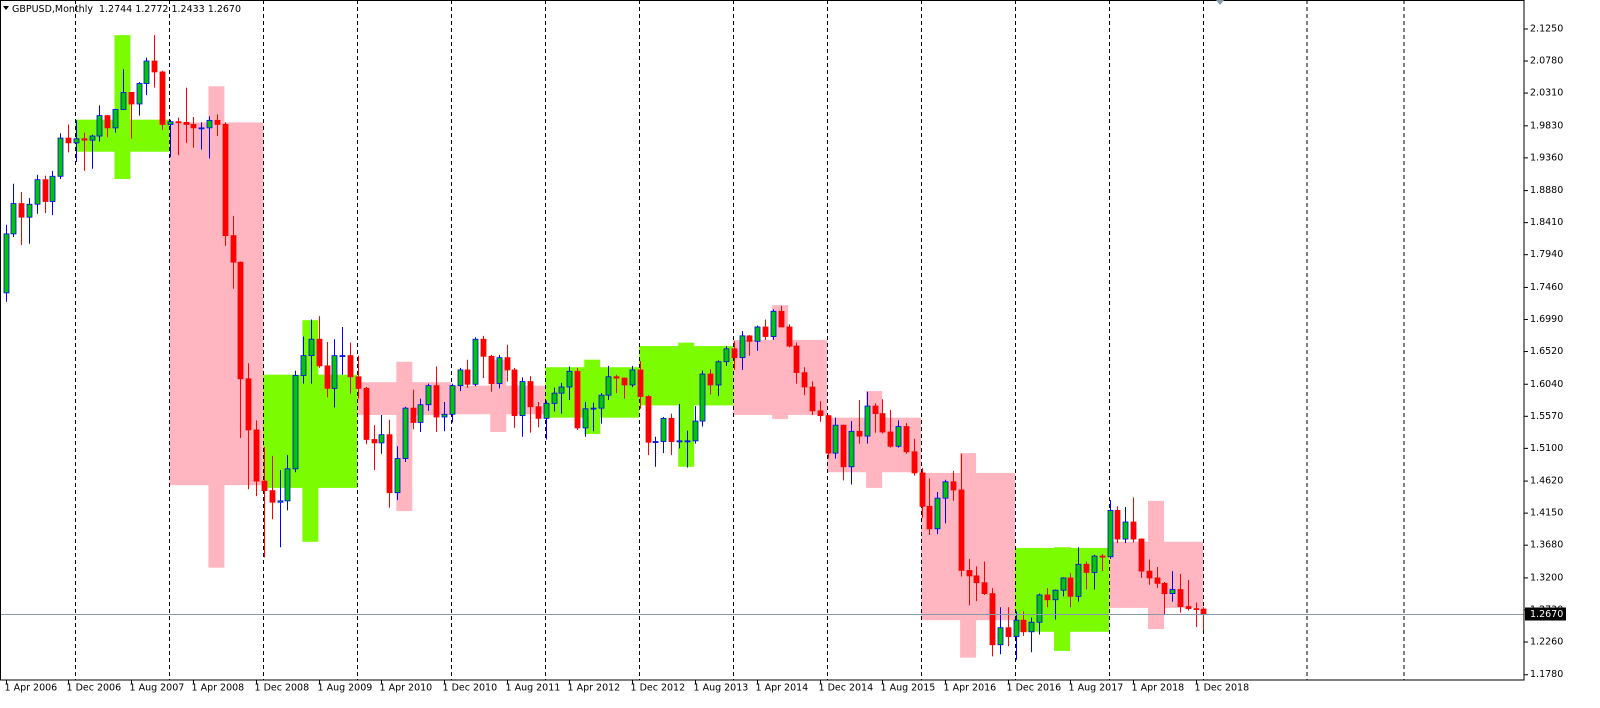 The image size is (1600, 708). What do you see at coordinates (1546, 351) in the screenshot?
I see `y-tick-label: 1.6520` at bounding box center [1546, 351].